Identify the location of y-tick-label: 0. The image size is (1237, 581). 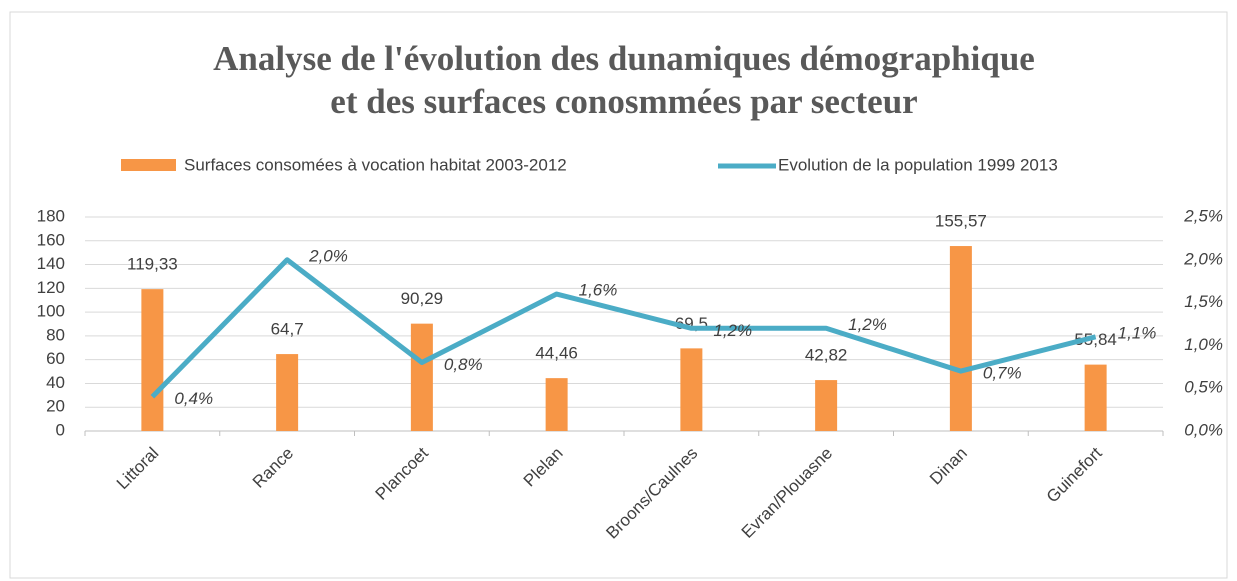
(60, 429).